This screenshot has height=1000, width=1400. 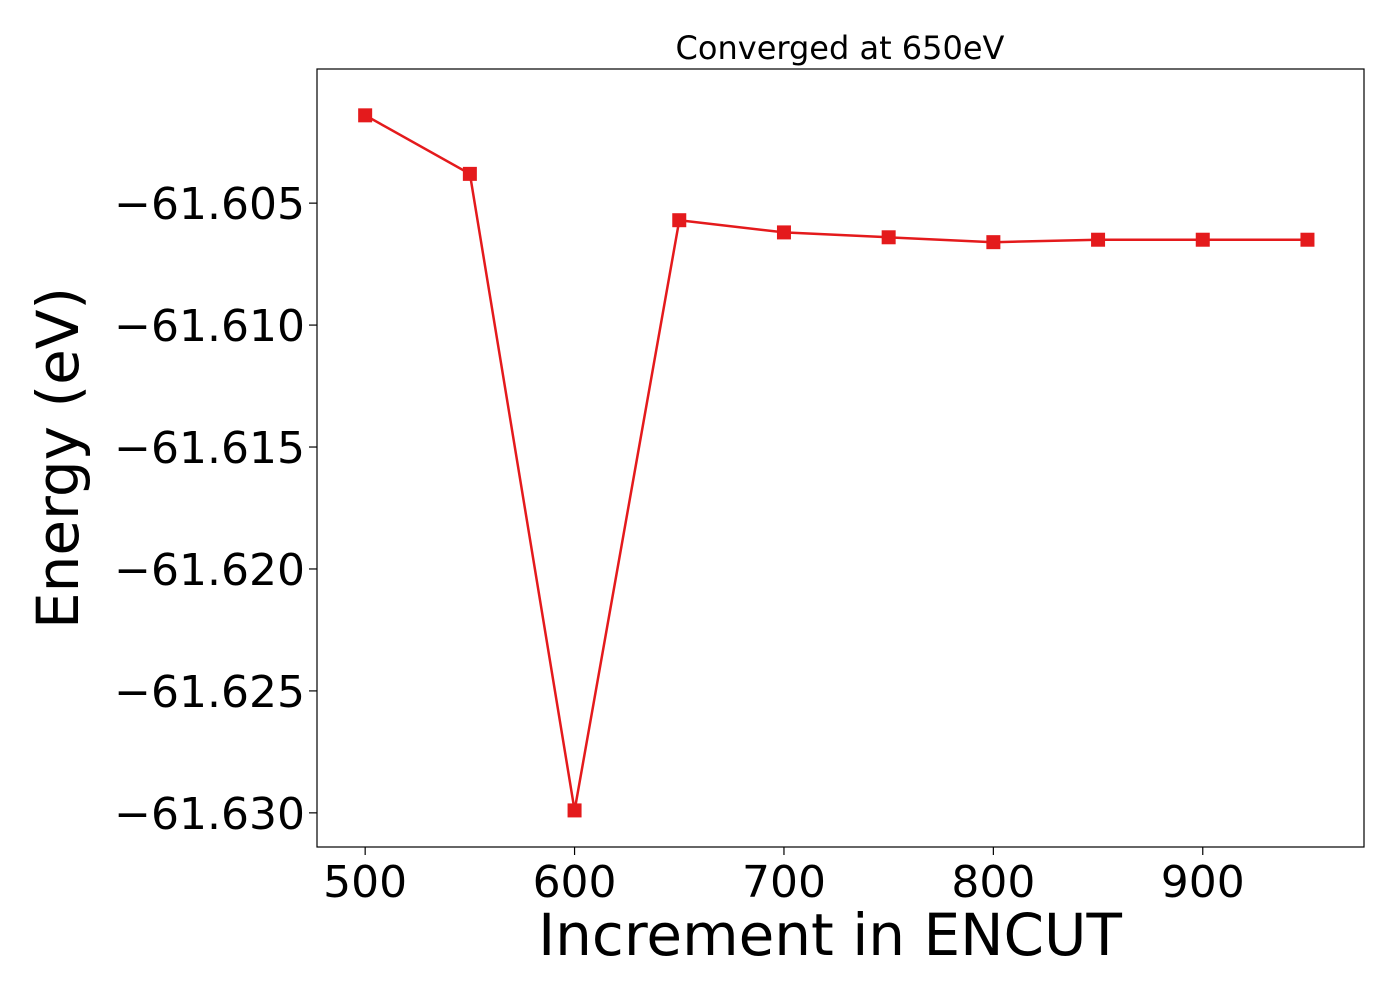 I want to click on y-tick-label: −61.620, so click(x=209, y=570).